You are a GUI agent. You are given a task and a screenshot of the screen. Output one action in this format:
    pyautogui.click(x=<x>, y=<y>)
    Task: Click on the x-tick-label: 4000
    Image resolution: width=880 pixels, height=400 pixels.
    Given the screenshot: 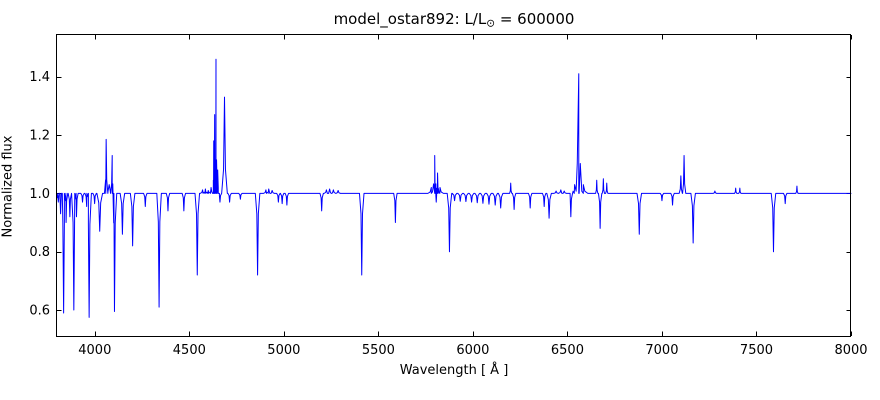 What is the action you would take?
    pyautogui.click(x=94, y=350)
    